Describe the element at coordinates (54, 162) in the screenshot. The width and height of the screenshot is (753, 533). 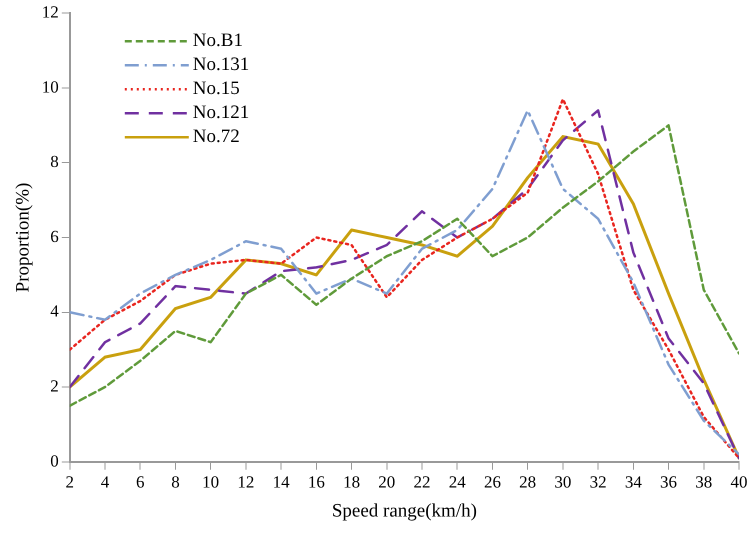
I see `y-tick-label: 8` at that location.